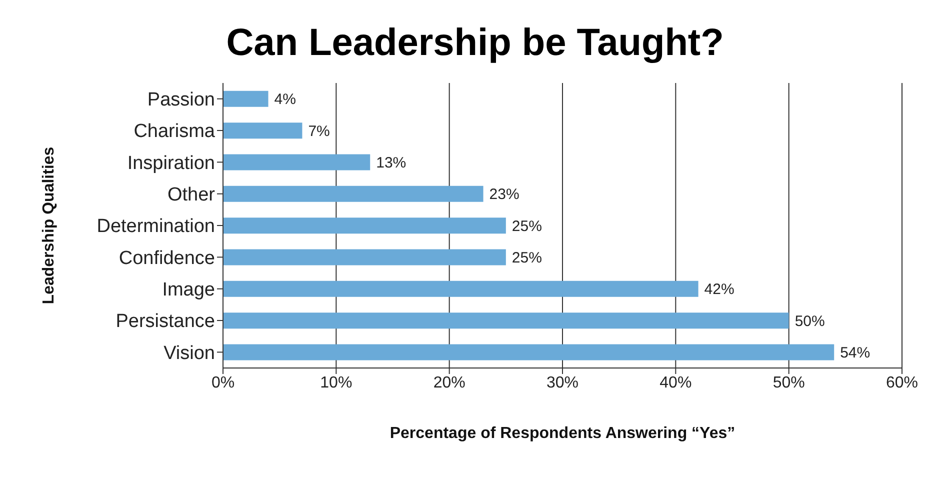  What do you see at coordinates (562, 383) in the screenshot?
I see `x-tick-label: 30%` at bounding box center [562, 383].